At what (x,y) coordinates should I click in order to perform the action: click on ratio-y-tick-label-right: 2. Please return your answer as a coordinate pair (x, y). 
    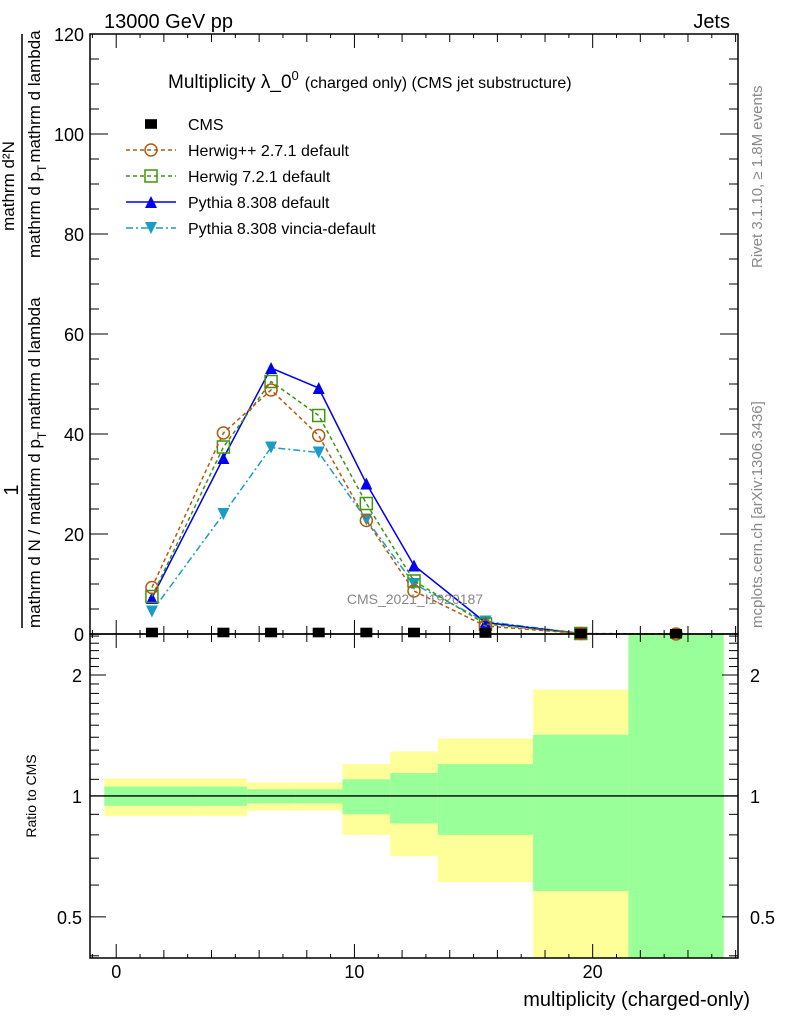
    Looking at the image, I should click on (755, 676).